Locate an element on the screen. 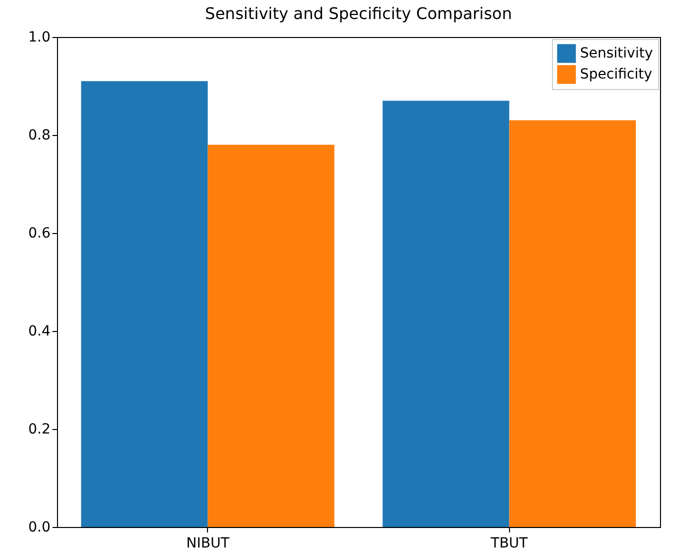  x-tick-label: NIBUT is located at coordinates (208, 543).